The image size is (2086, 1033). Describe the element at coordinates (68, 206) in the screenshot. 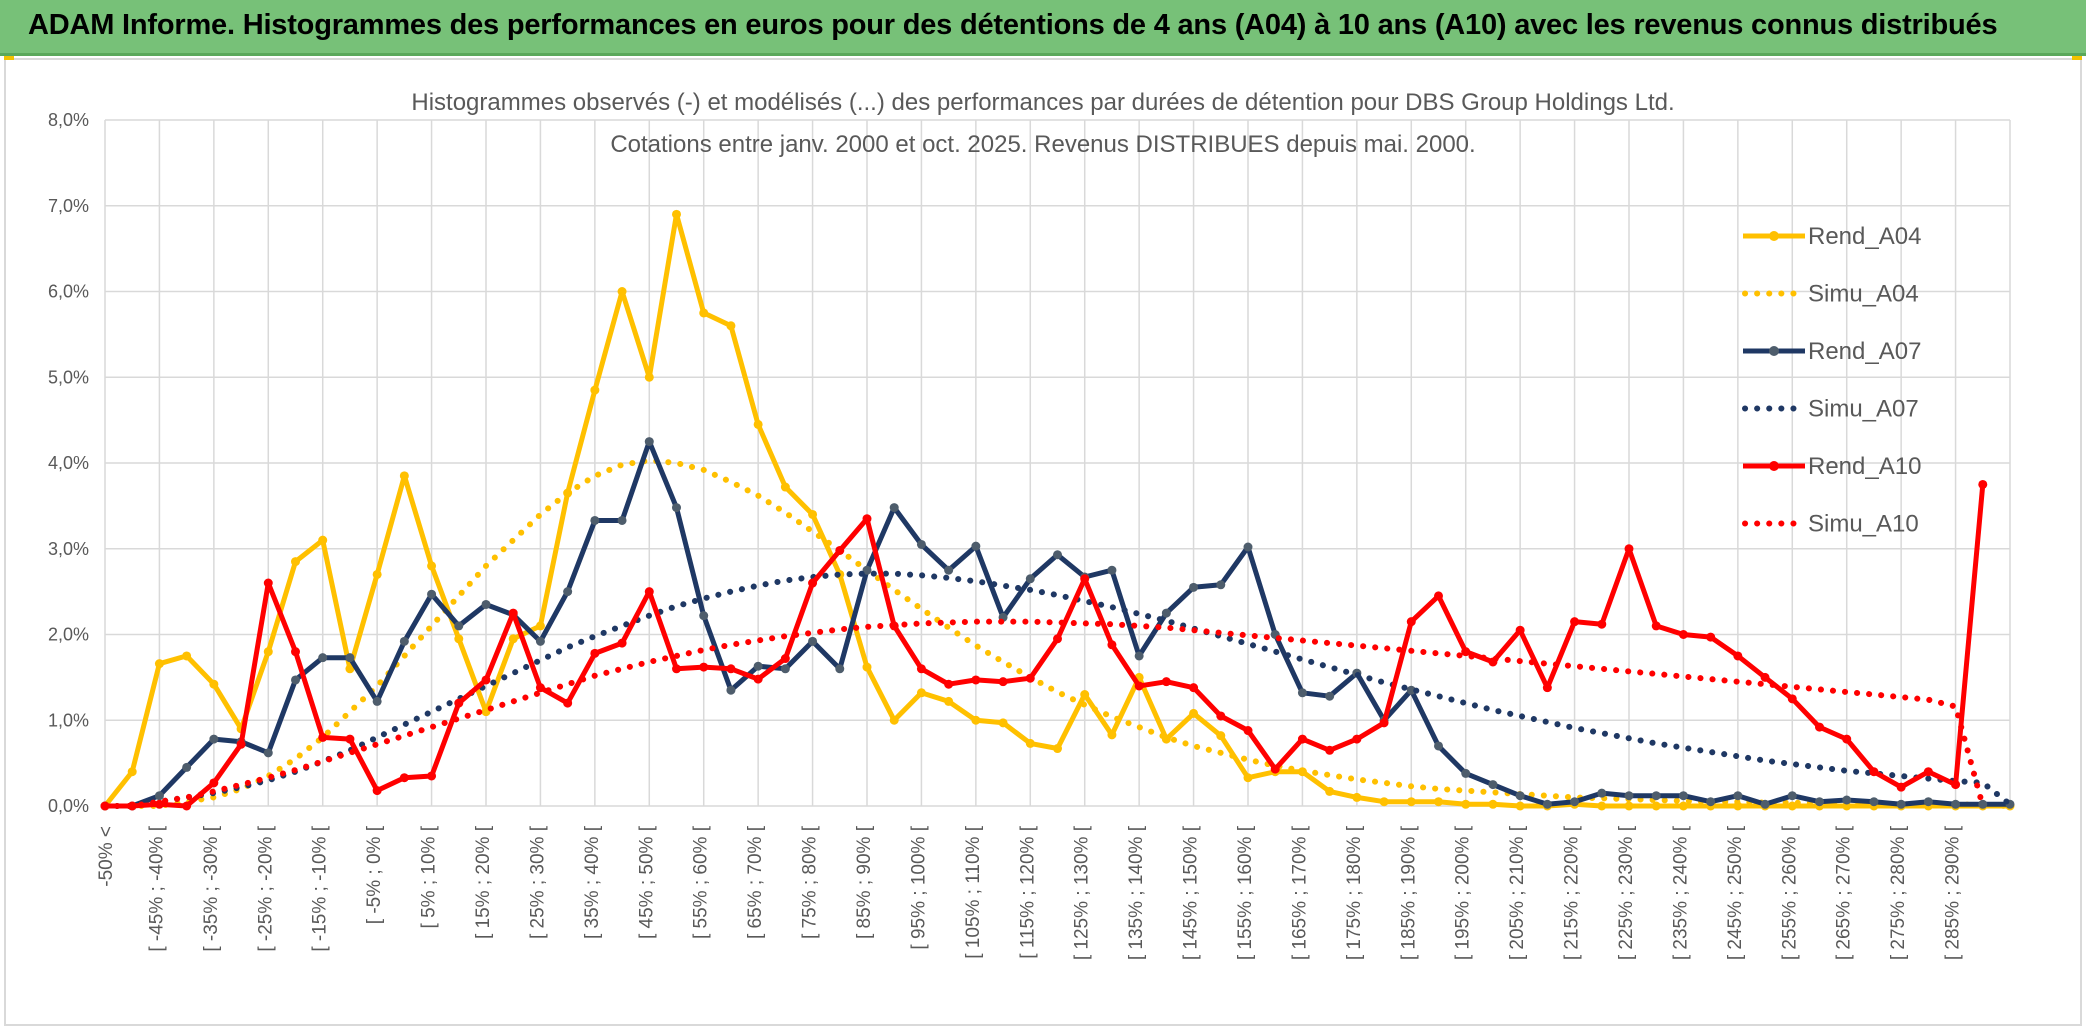

I see `y-tick-label: 7,0%` at that location.